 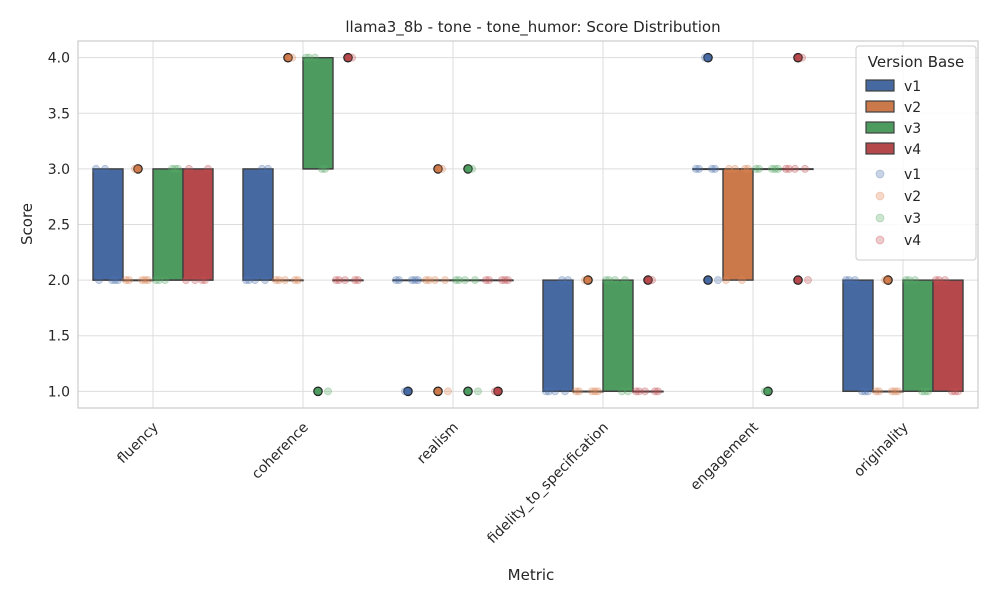 What do you see at coordinates (880, 148) in the screenshot?
I see `legend-box-swatch` at bounding box center [880, 148].